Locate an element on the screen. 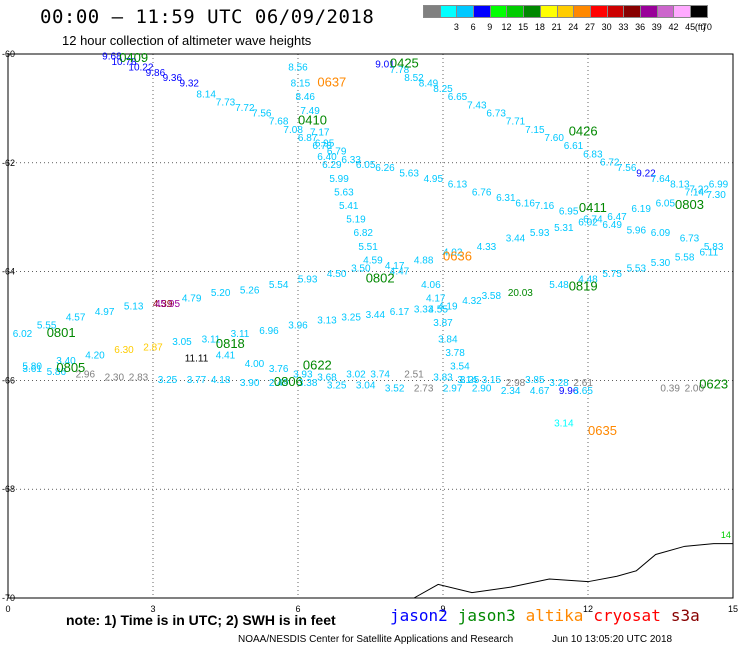  wave-height-value: 5.93 is located at coordinates (540, 233).